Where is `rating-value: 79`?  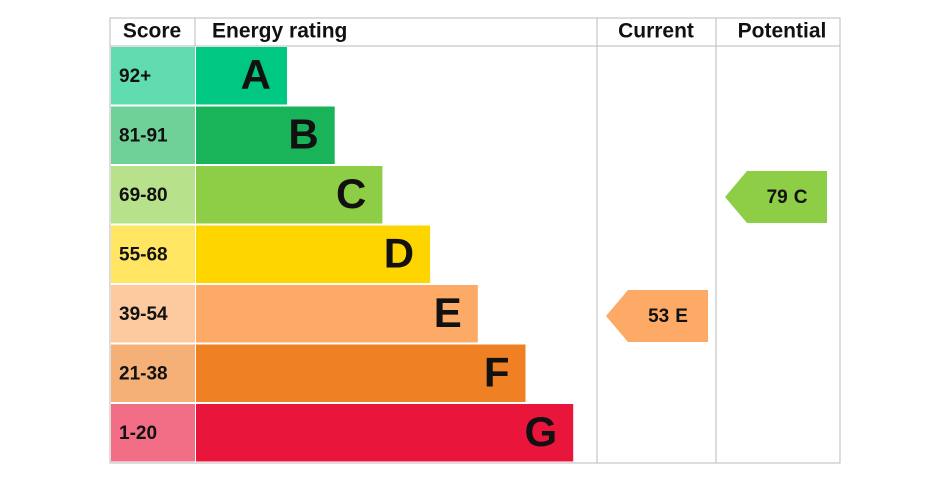
rating-value: 79 is located at coordinates (777, 197).